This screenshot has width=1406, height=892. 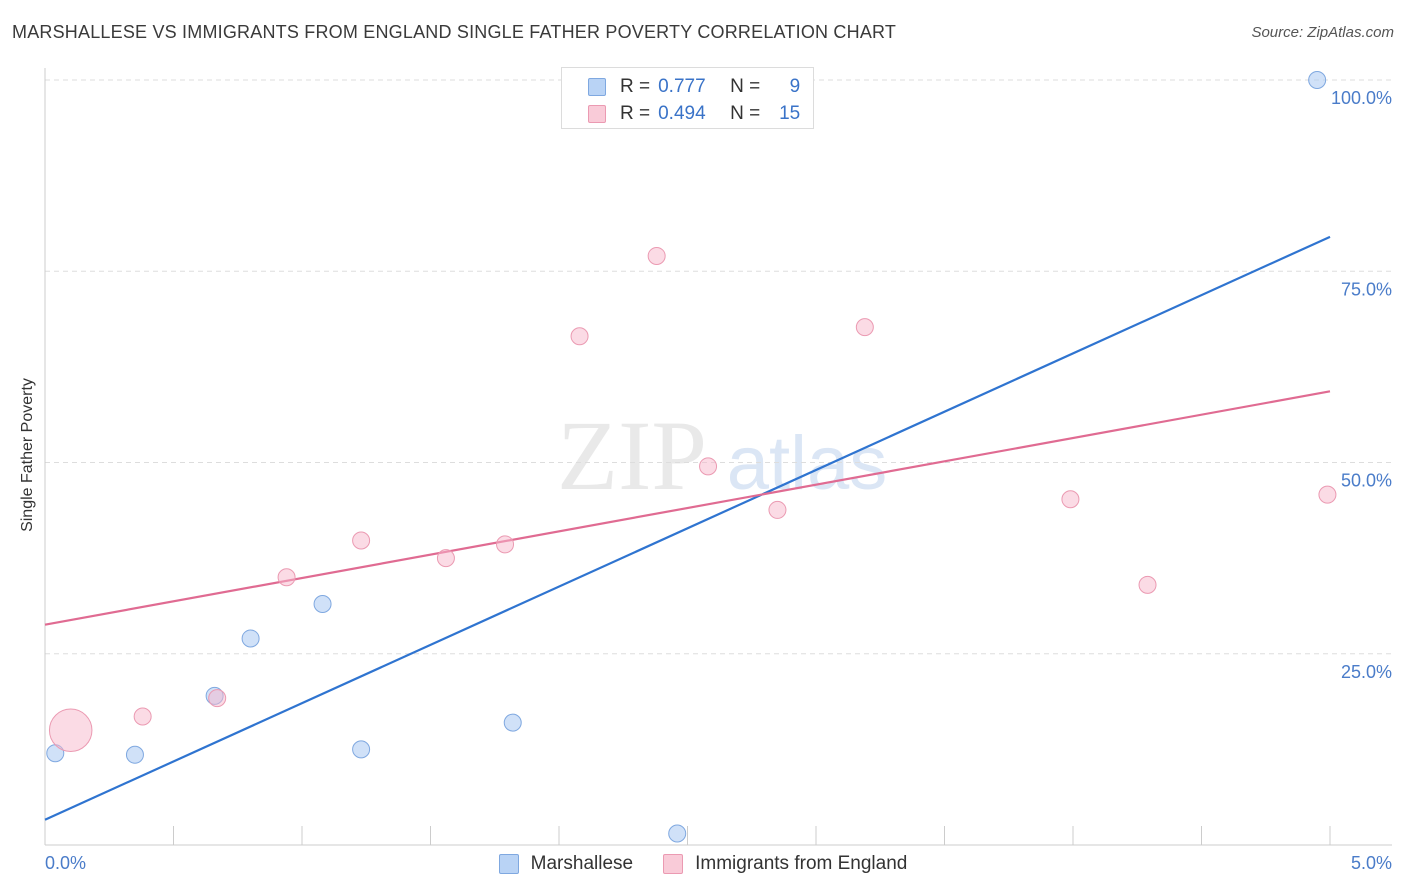 I want to click on legend-label-england: Immigrants from England, so click(x=801, y=863).